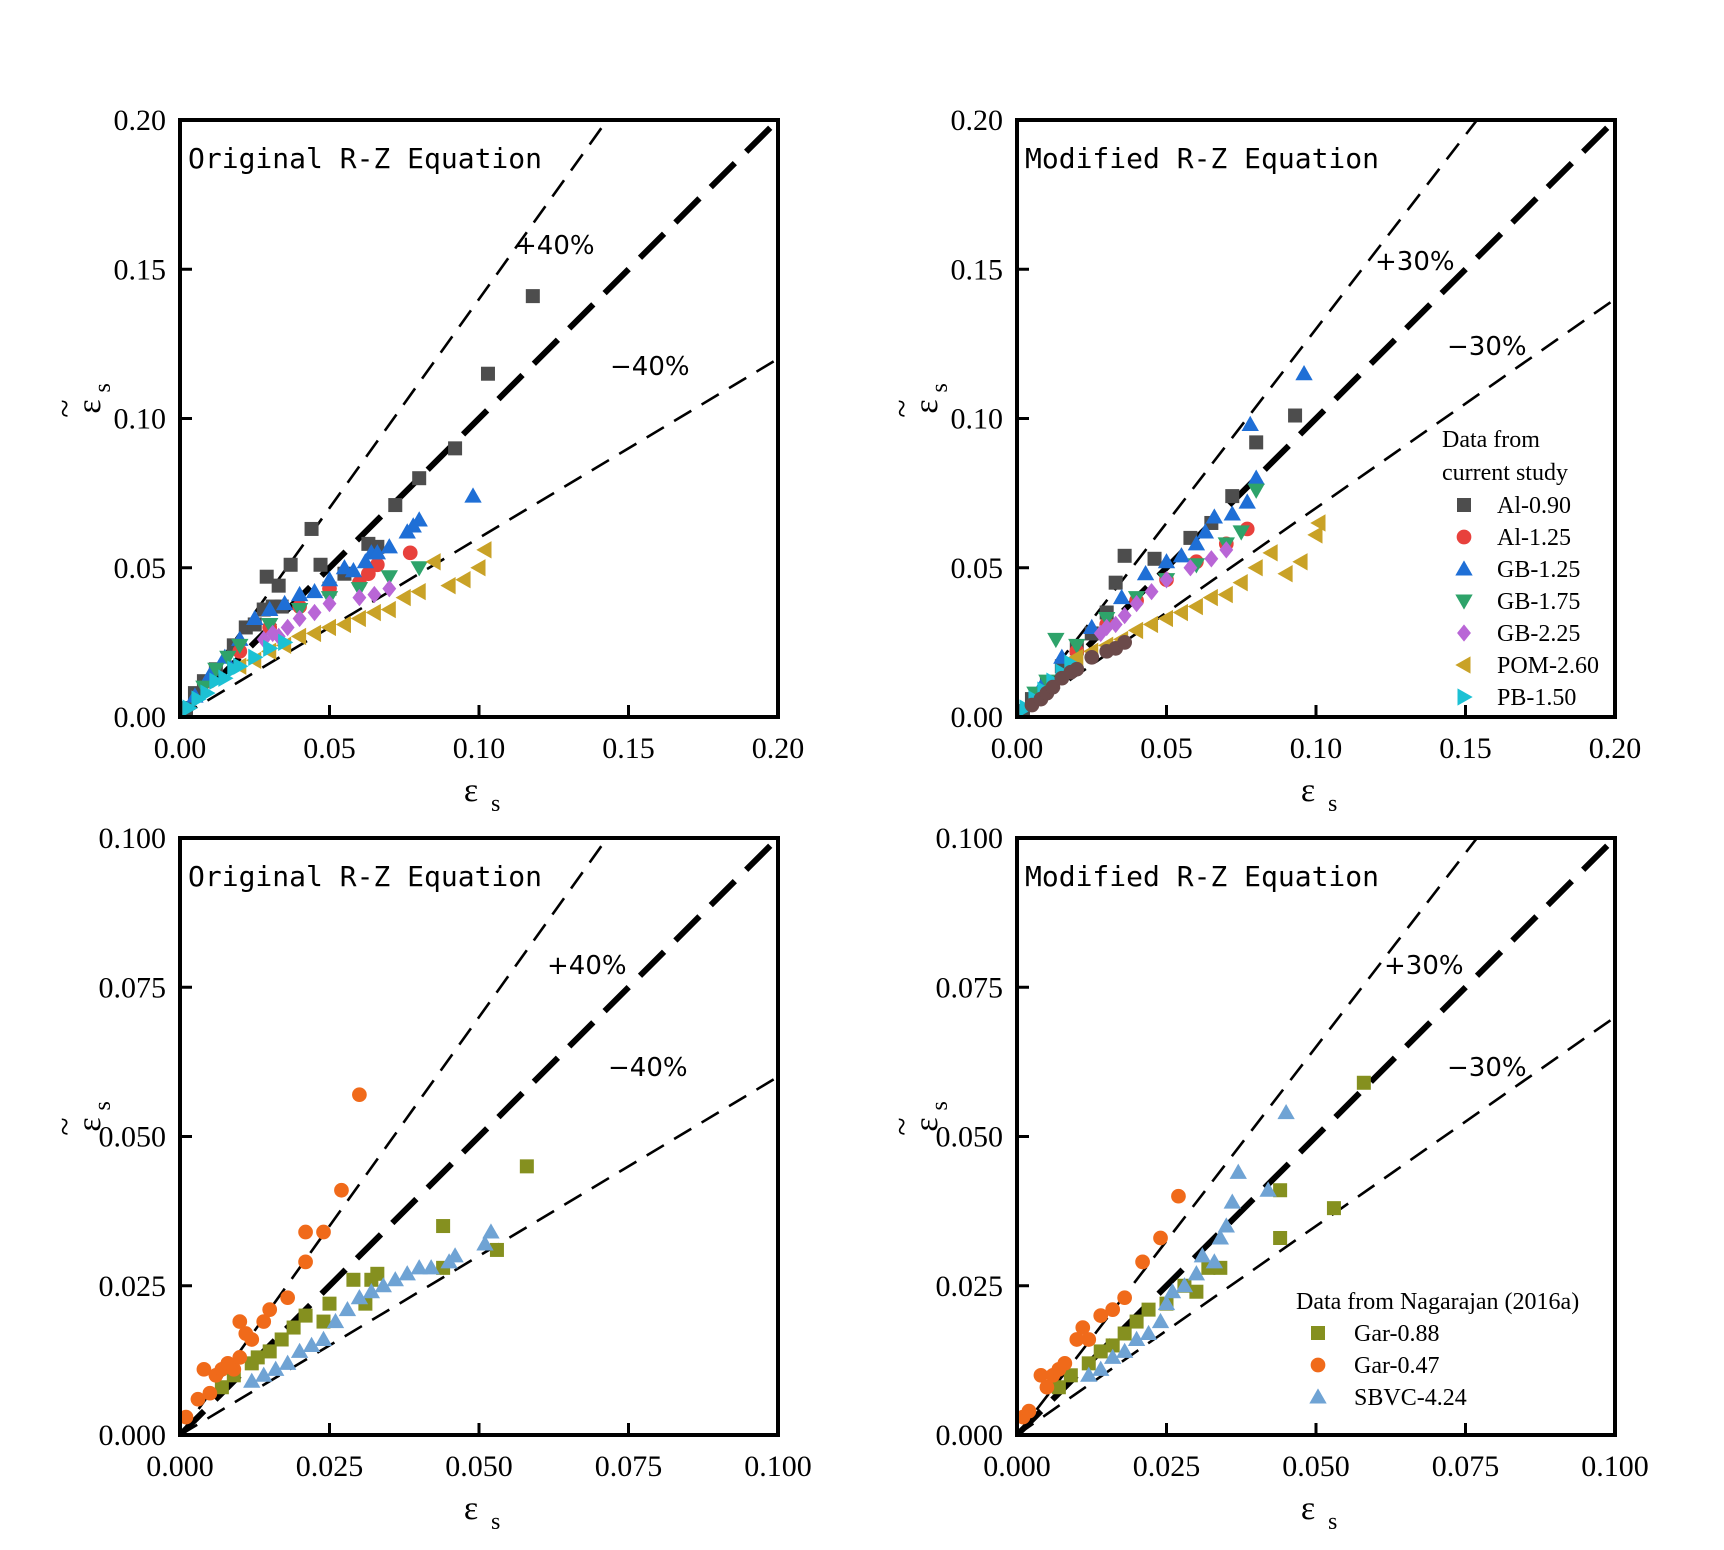 The height and width of the screenshot is (1550, 1724). I want to click on lower-error-band-line, so click(479, 537).